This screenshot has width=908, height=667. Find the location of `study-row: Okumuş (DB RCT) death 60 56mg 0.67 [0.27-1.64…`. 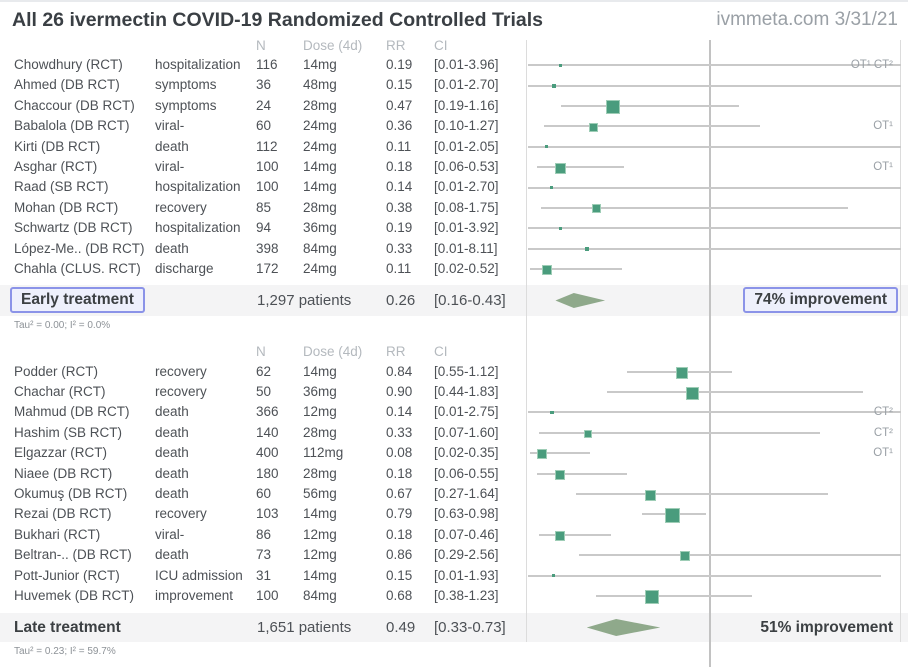

study-row: Okumuş (DB RCT) death 60 56mg 0.67 [0.27-1.64… is located at coordinates (454, 494).